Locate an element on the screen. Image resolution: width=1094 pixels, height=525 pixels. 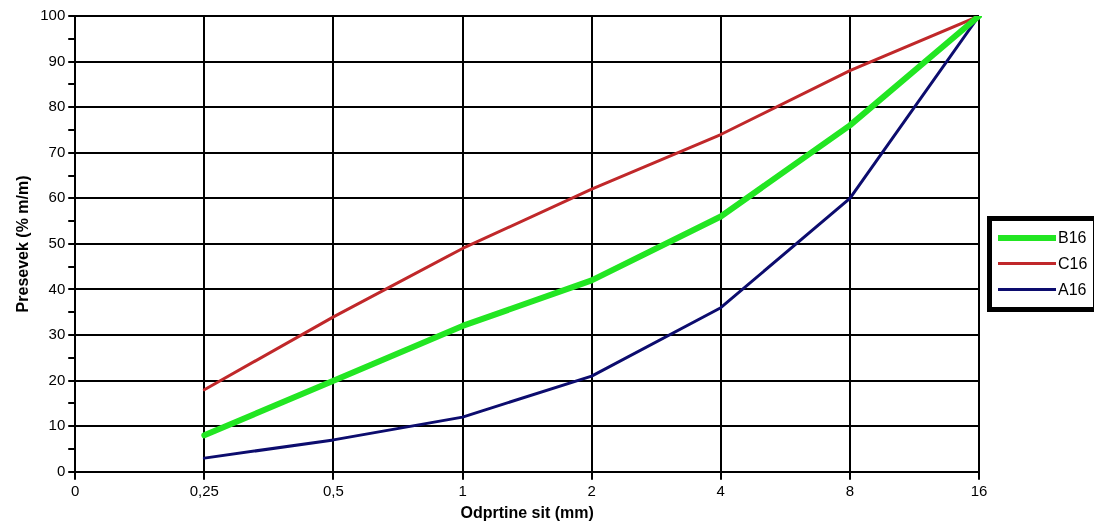
x-axis-title: Odprtine sit (mm) is located at coordinates (527, 512).